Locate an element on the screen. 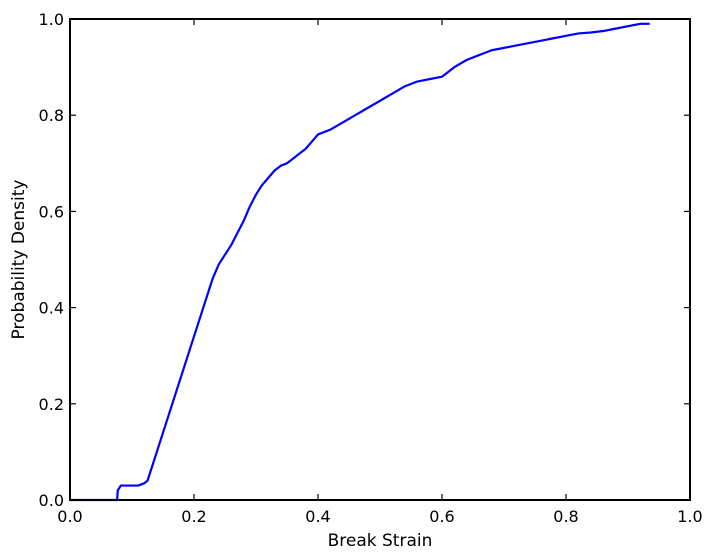  y-tick-label: 0.0 is located at coordinates (51, 500).